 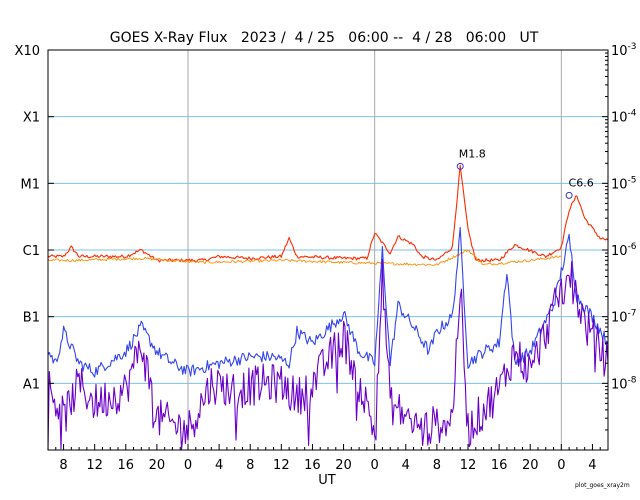 I want to click on y-right-label: 10-8, so click(x=624, y=383).